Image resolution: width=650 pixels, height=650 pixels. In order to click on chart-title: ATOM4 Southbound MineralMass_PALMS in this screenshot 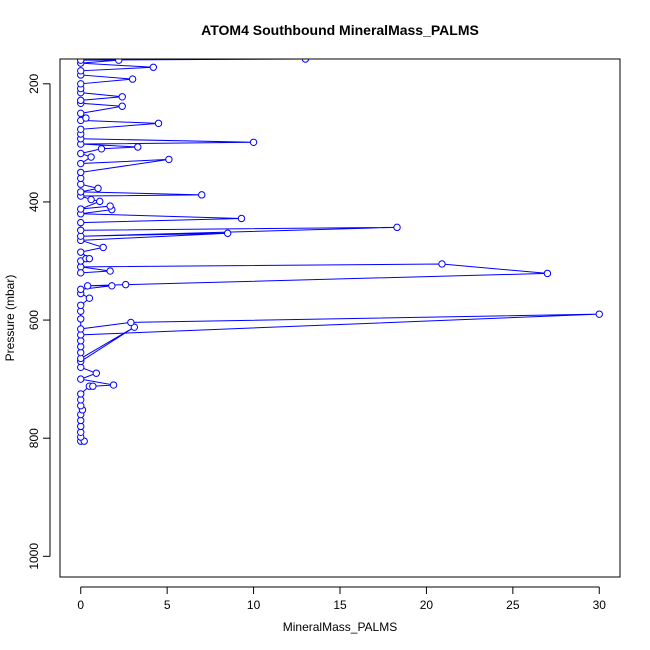, I will do `click(340, 30)`.